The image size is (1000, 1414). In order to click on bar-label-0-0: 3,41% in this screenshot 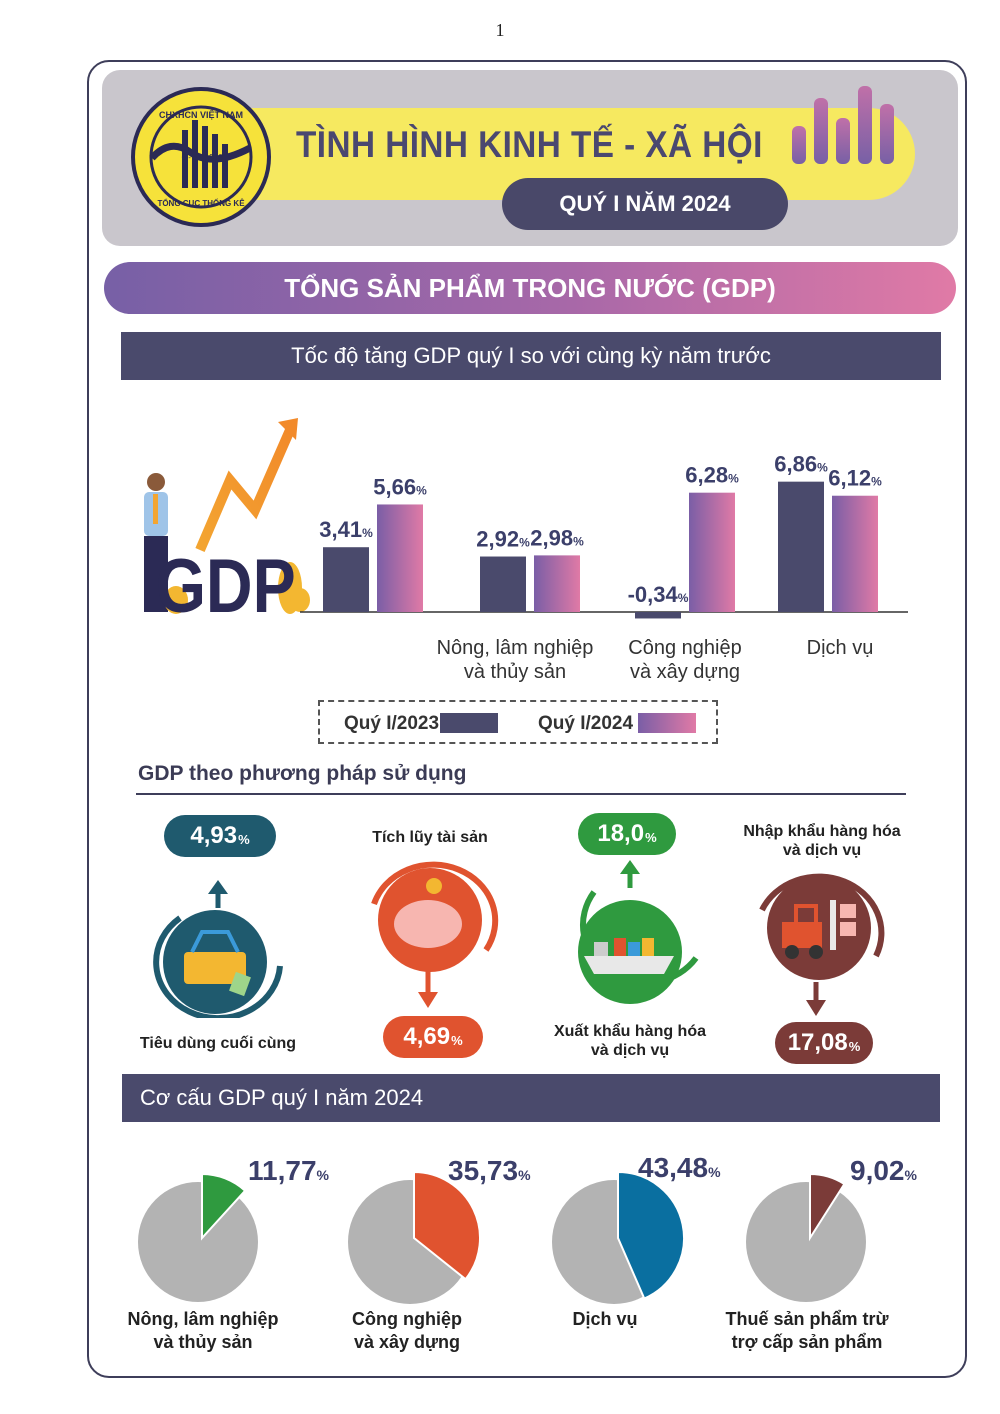, I will do `click(346, 529)`.